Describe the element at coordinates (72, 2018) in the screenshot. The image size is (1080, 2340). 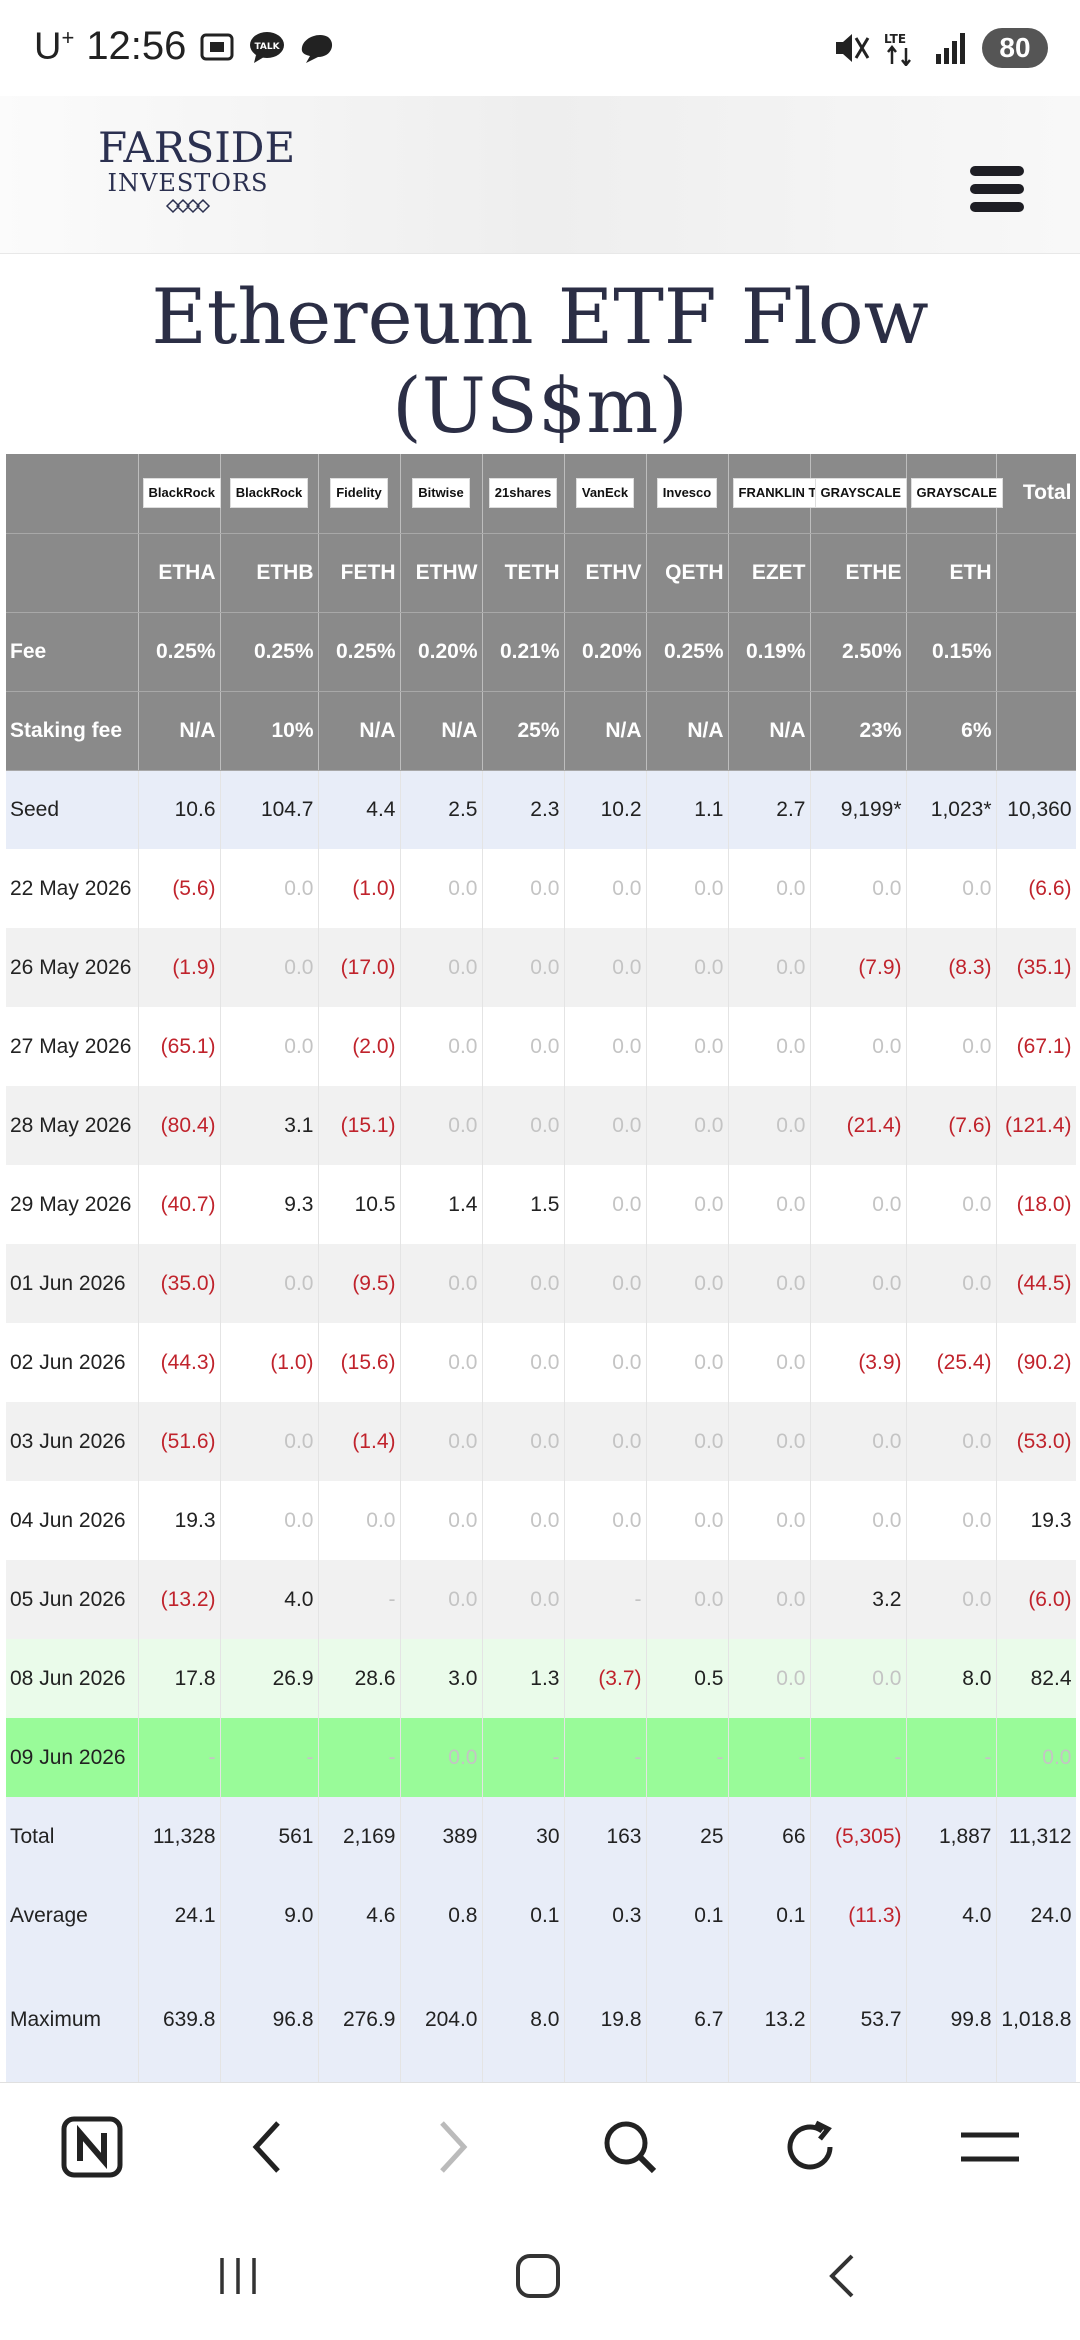
I see `row-date-label: Maximum` at that location.